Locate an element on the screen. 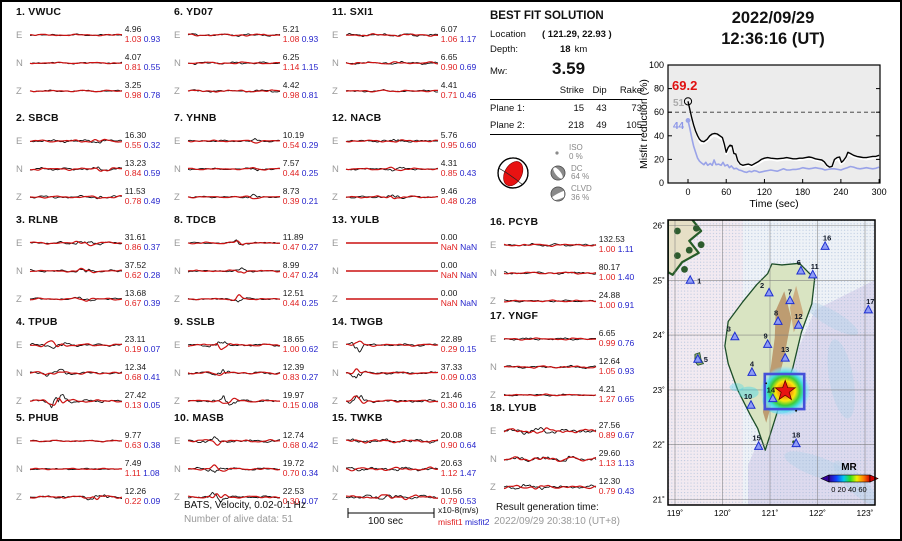  y-tick-label: 80 is located at coordinates (659, 89).